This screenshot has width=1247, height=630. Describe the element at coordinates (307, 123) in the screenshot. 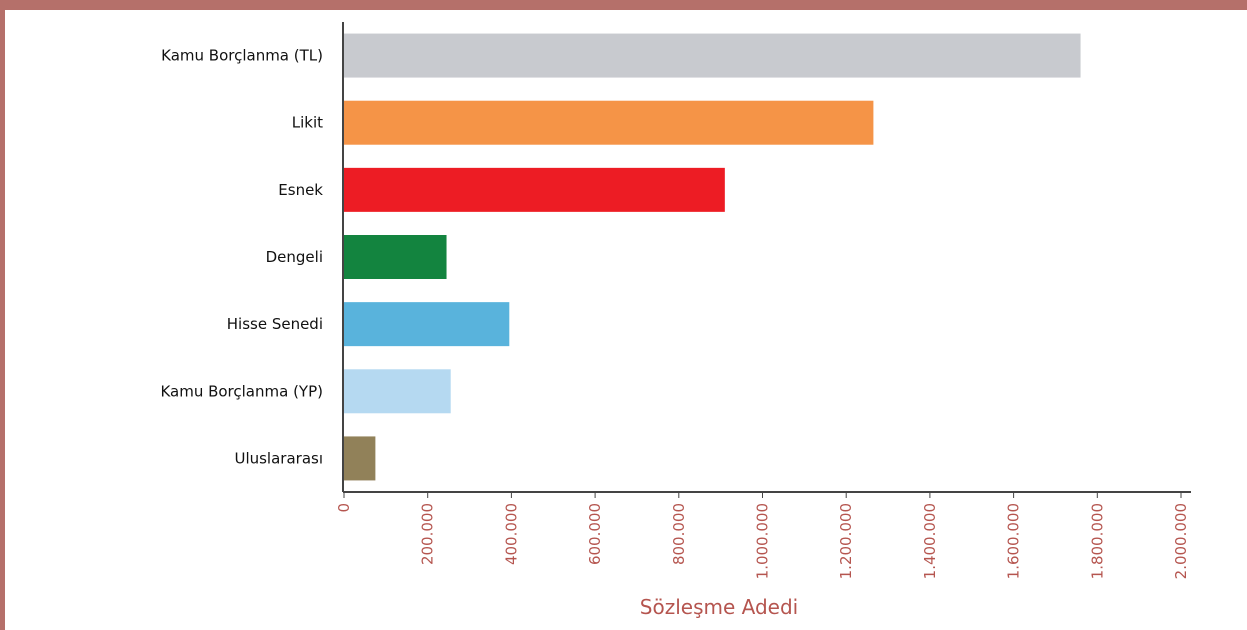

I see `category-label-likit: Likit` at that location.